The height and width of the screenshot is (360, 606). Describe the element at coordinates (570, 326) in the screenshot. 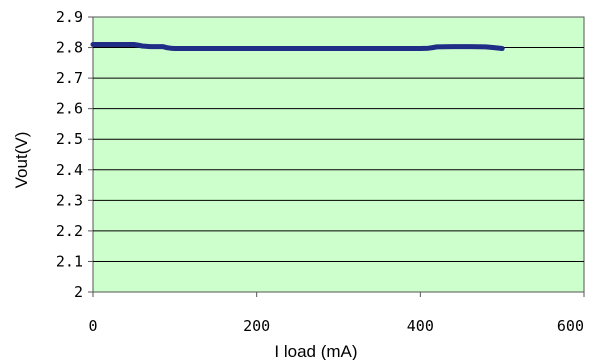

I see `x-tick-label: 600` at that location.